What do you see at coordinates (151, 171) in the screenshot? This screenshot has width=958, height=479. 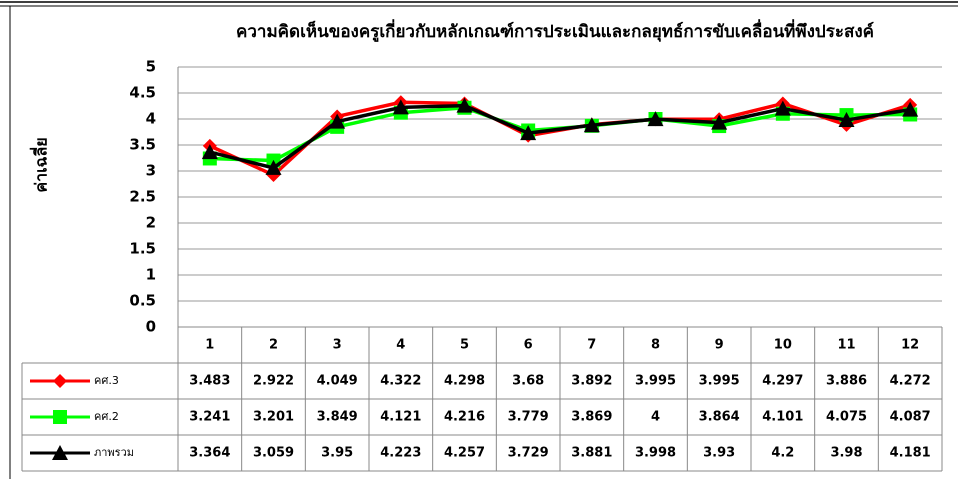 I see `y-tick-label: 3` at bounding box center [151, 171].